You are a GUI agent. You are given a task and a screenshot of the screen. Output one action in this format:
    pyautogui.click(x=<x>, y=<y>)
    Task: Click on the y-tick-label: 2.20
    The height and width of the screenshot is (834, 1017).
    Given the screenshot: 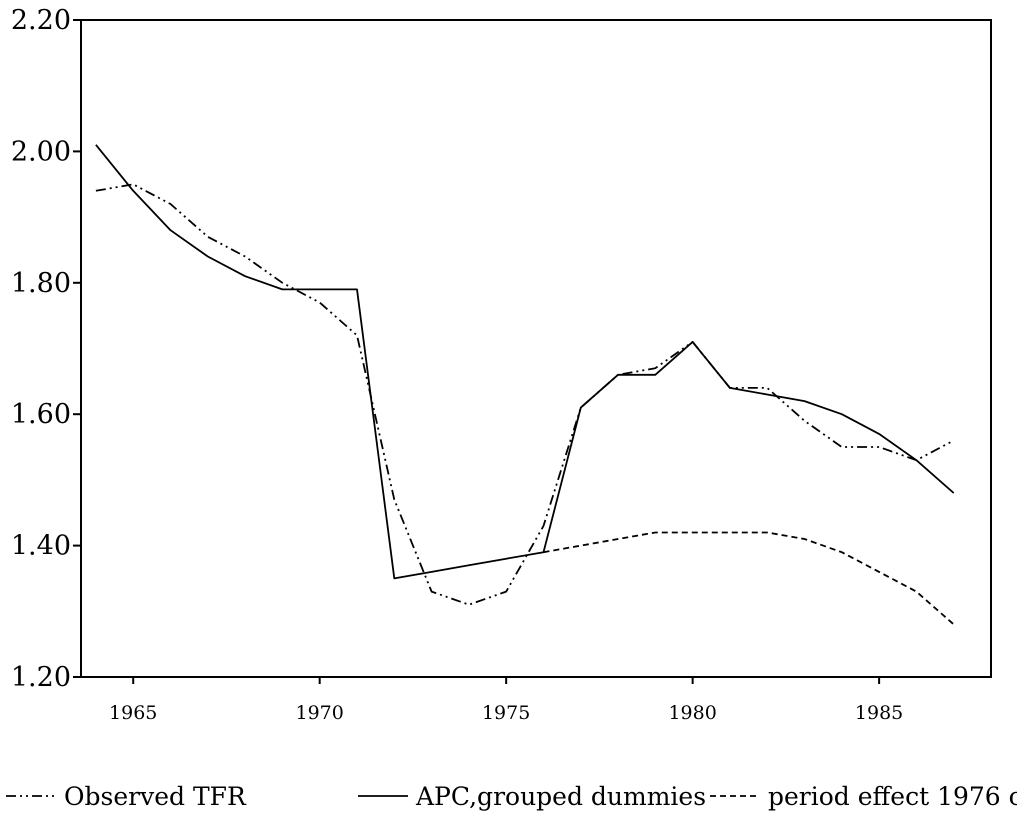 What is the action you would take?
    pyautogui.click(x=41, y=20)
    